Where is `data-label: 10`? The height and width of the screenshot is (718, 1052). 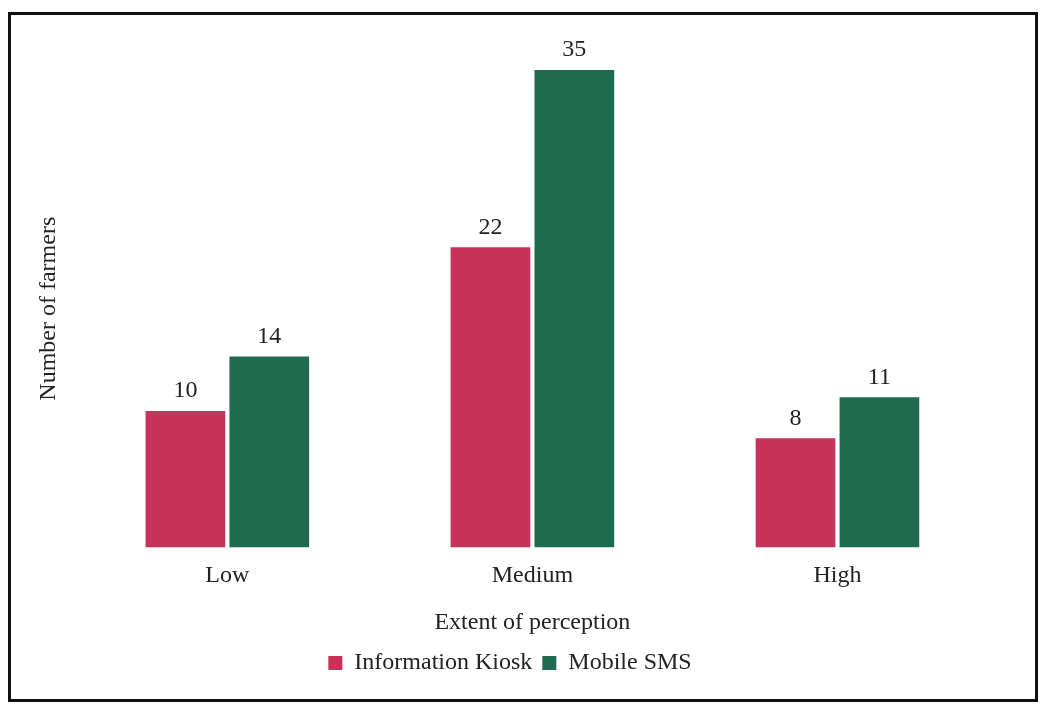
data-label: 10 is located at coordinates (185, 389).